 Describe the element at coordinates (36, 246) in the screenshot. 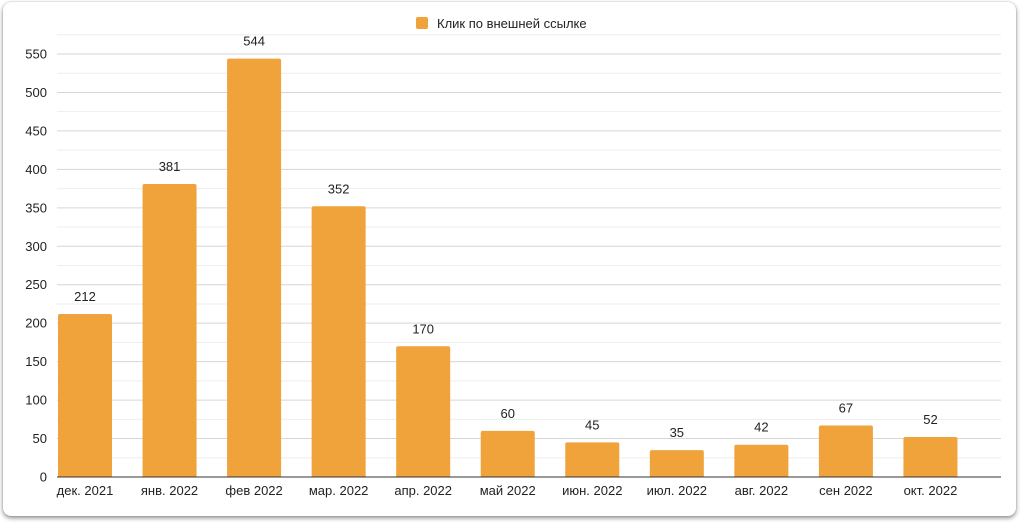

I see `y-tick-label: 300` at that location.